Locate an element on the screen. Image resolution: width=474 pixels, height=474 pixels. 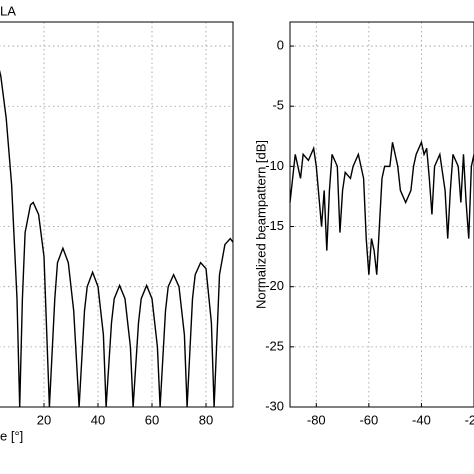
x-tick-label: 20 is located at coordinates (44, 419).